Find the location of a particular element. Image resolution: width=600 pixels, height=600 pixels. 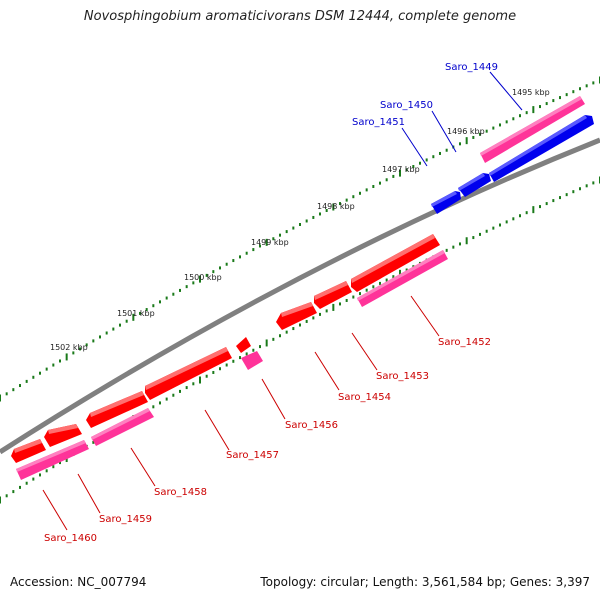

scale-label: 1497 kbp is located at coordinates (401, 169).